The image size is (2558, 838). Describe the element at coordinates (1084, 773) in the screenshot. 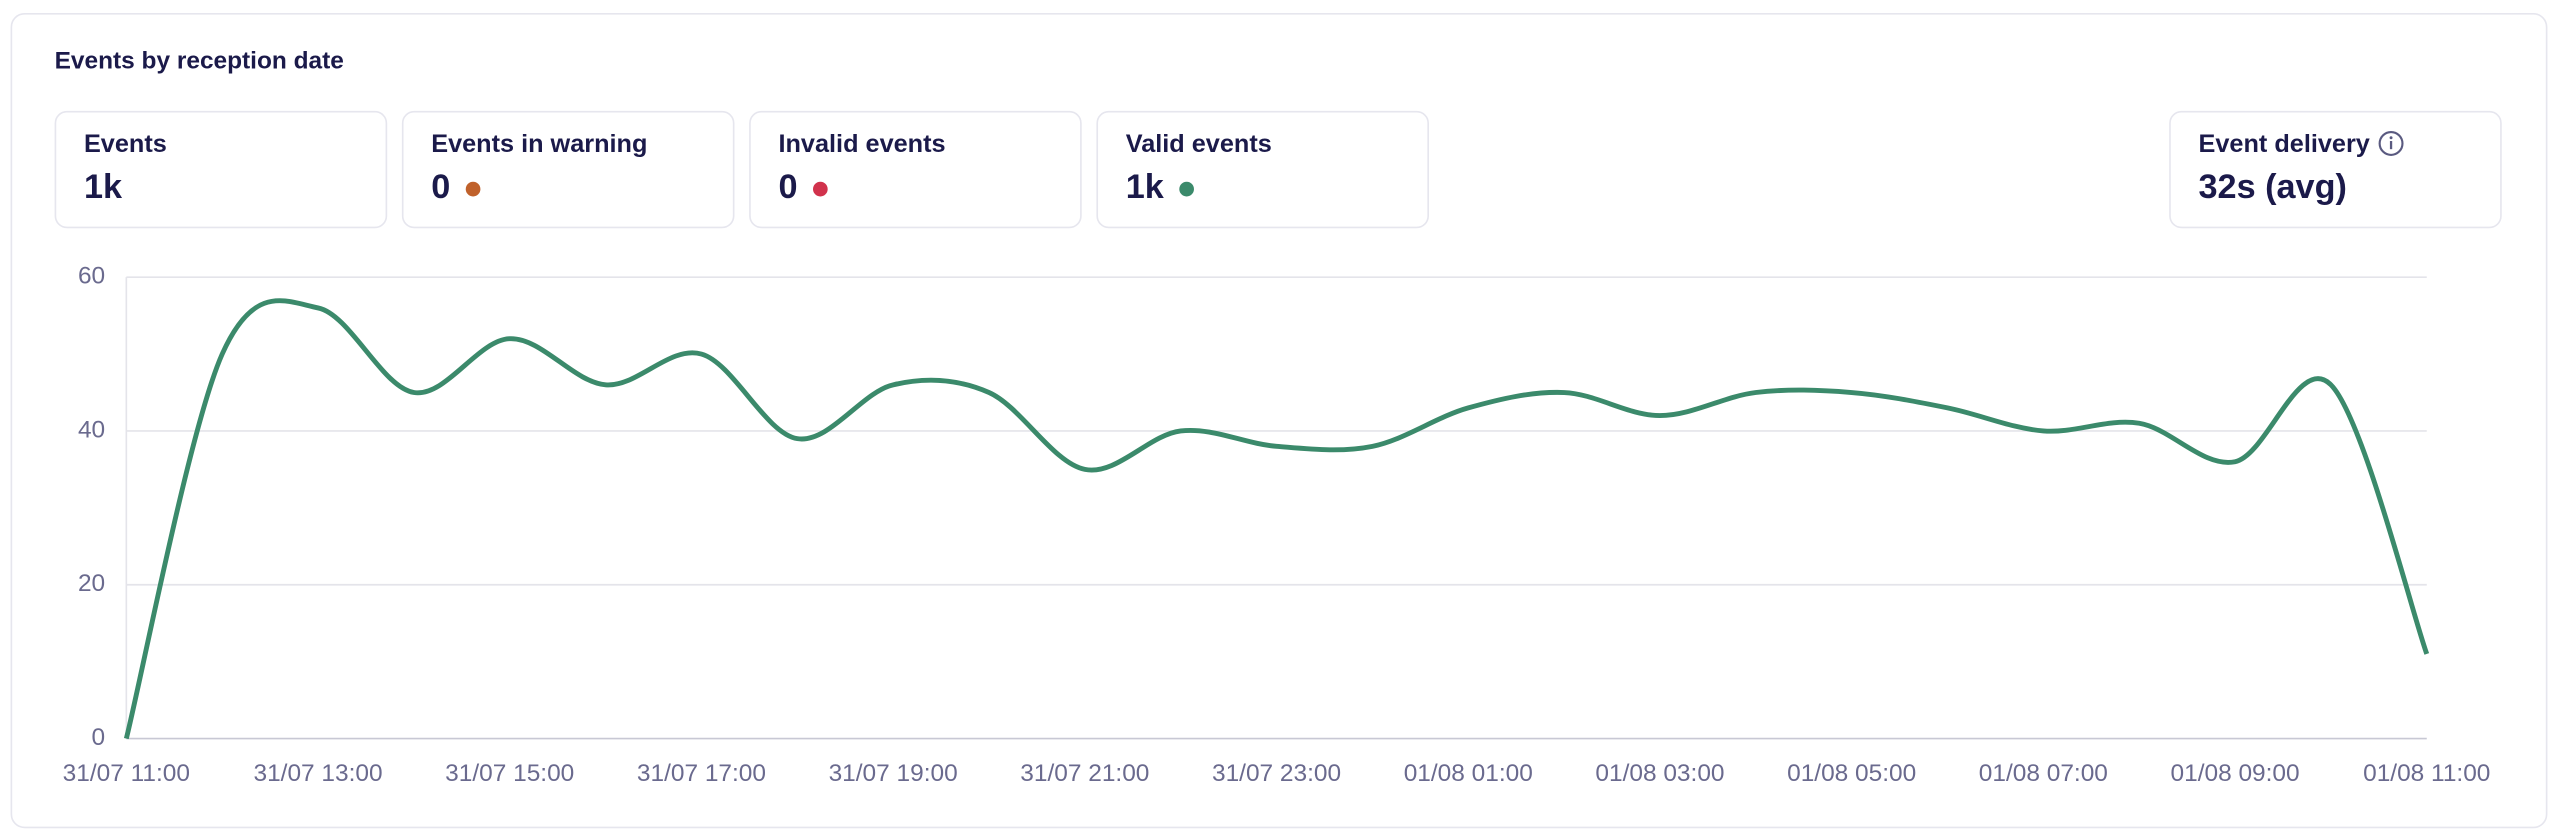

I see `x-tick-label: 31/07 21:00` at that location.